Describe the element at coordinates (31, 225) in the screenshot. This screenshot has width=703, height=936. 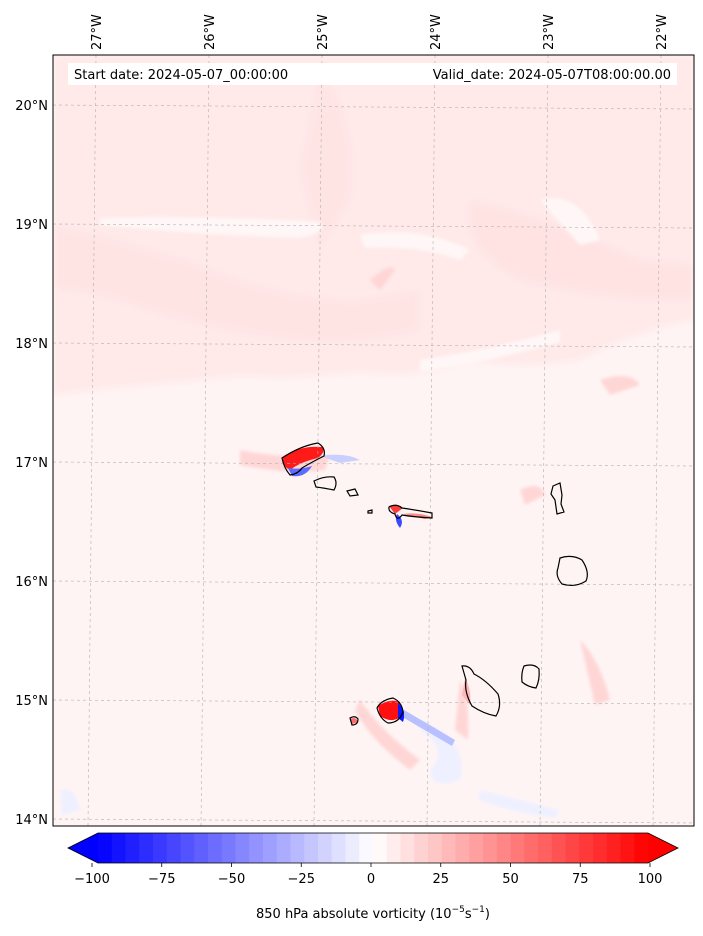
I see `latitude-tick-label: 19°N` at that location.